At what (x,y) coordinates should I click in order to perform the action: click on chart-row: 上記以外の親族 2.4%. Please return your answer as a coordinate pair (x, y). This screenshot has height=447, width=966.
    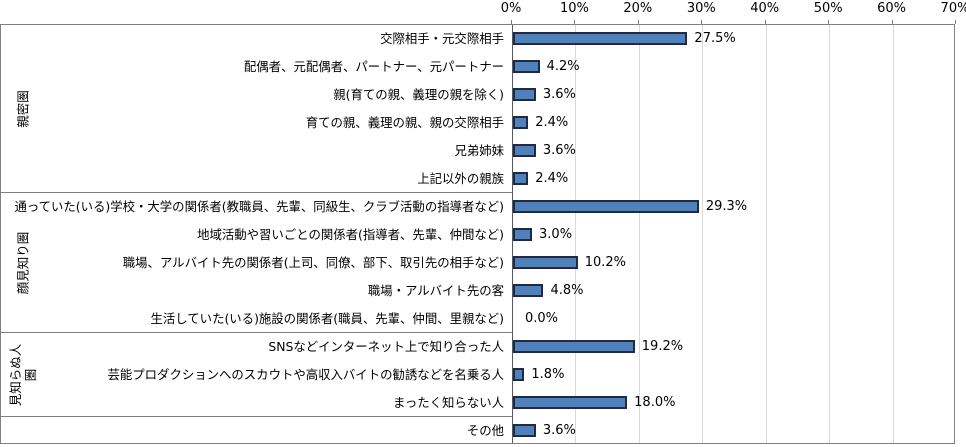
    Looking at the image, I should click on (477, 179).